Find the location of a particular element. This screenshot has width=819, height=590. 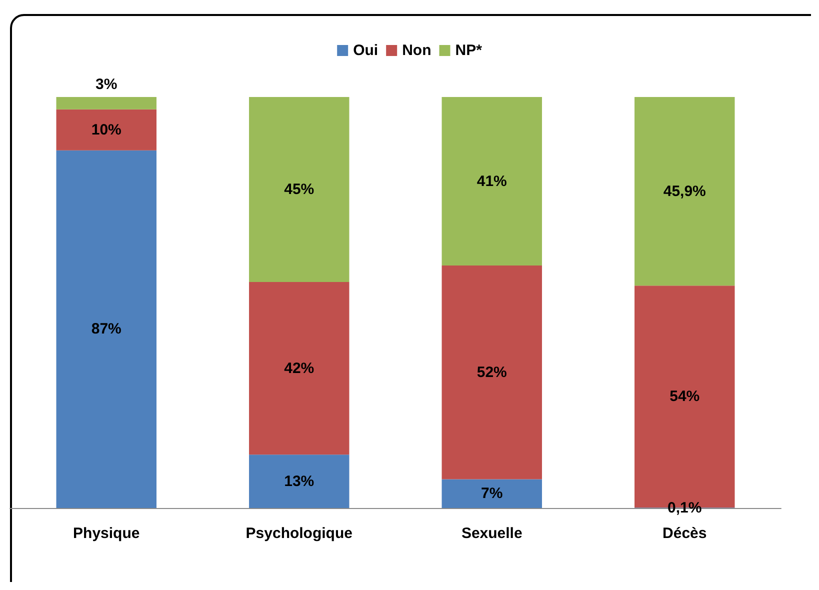

data-label: 3% is located at coordinates (107, 84).